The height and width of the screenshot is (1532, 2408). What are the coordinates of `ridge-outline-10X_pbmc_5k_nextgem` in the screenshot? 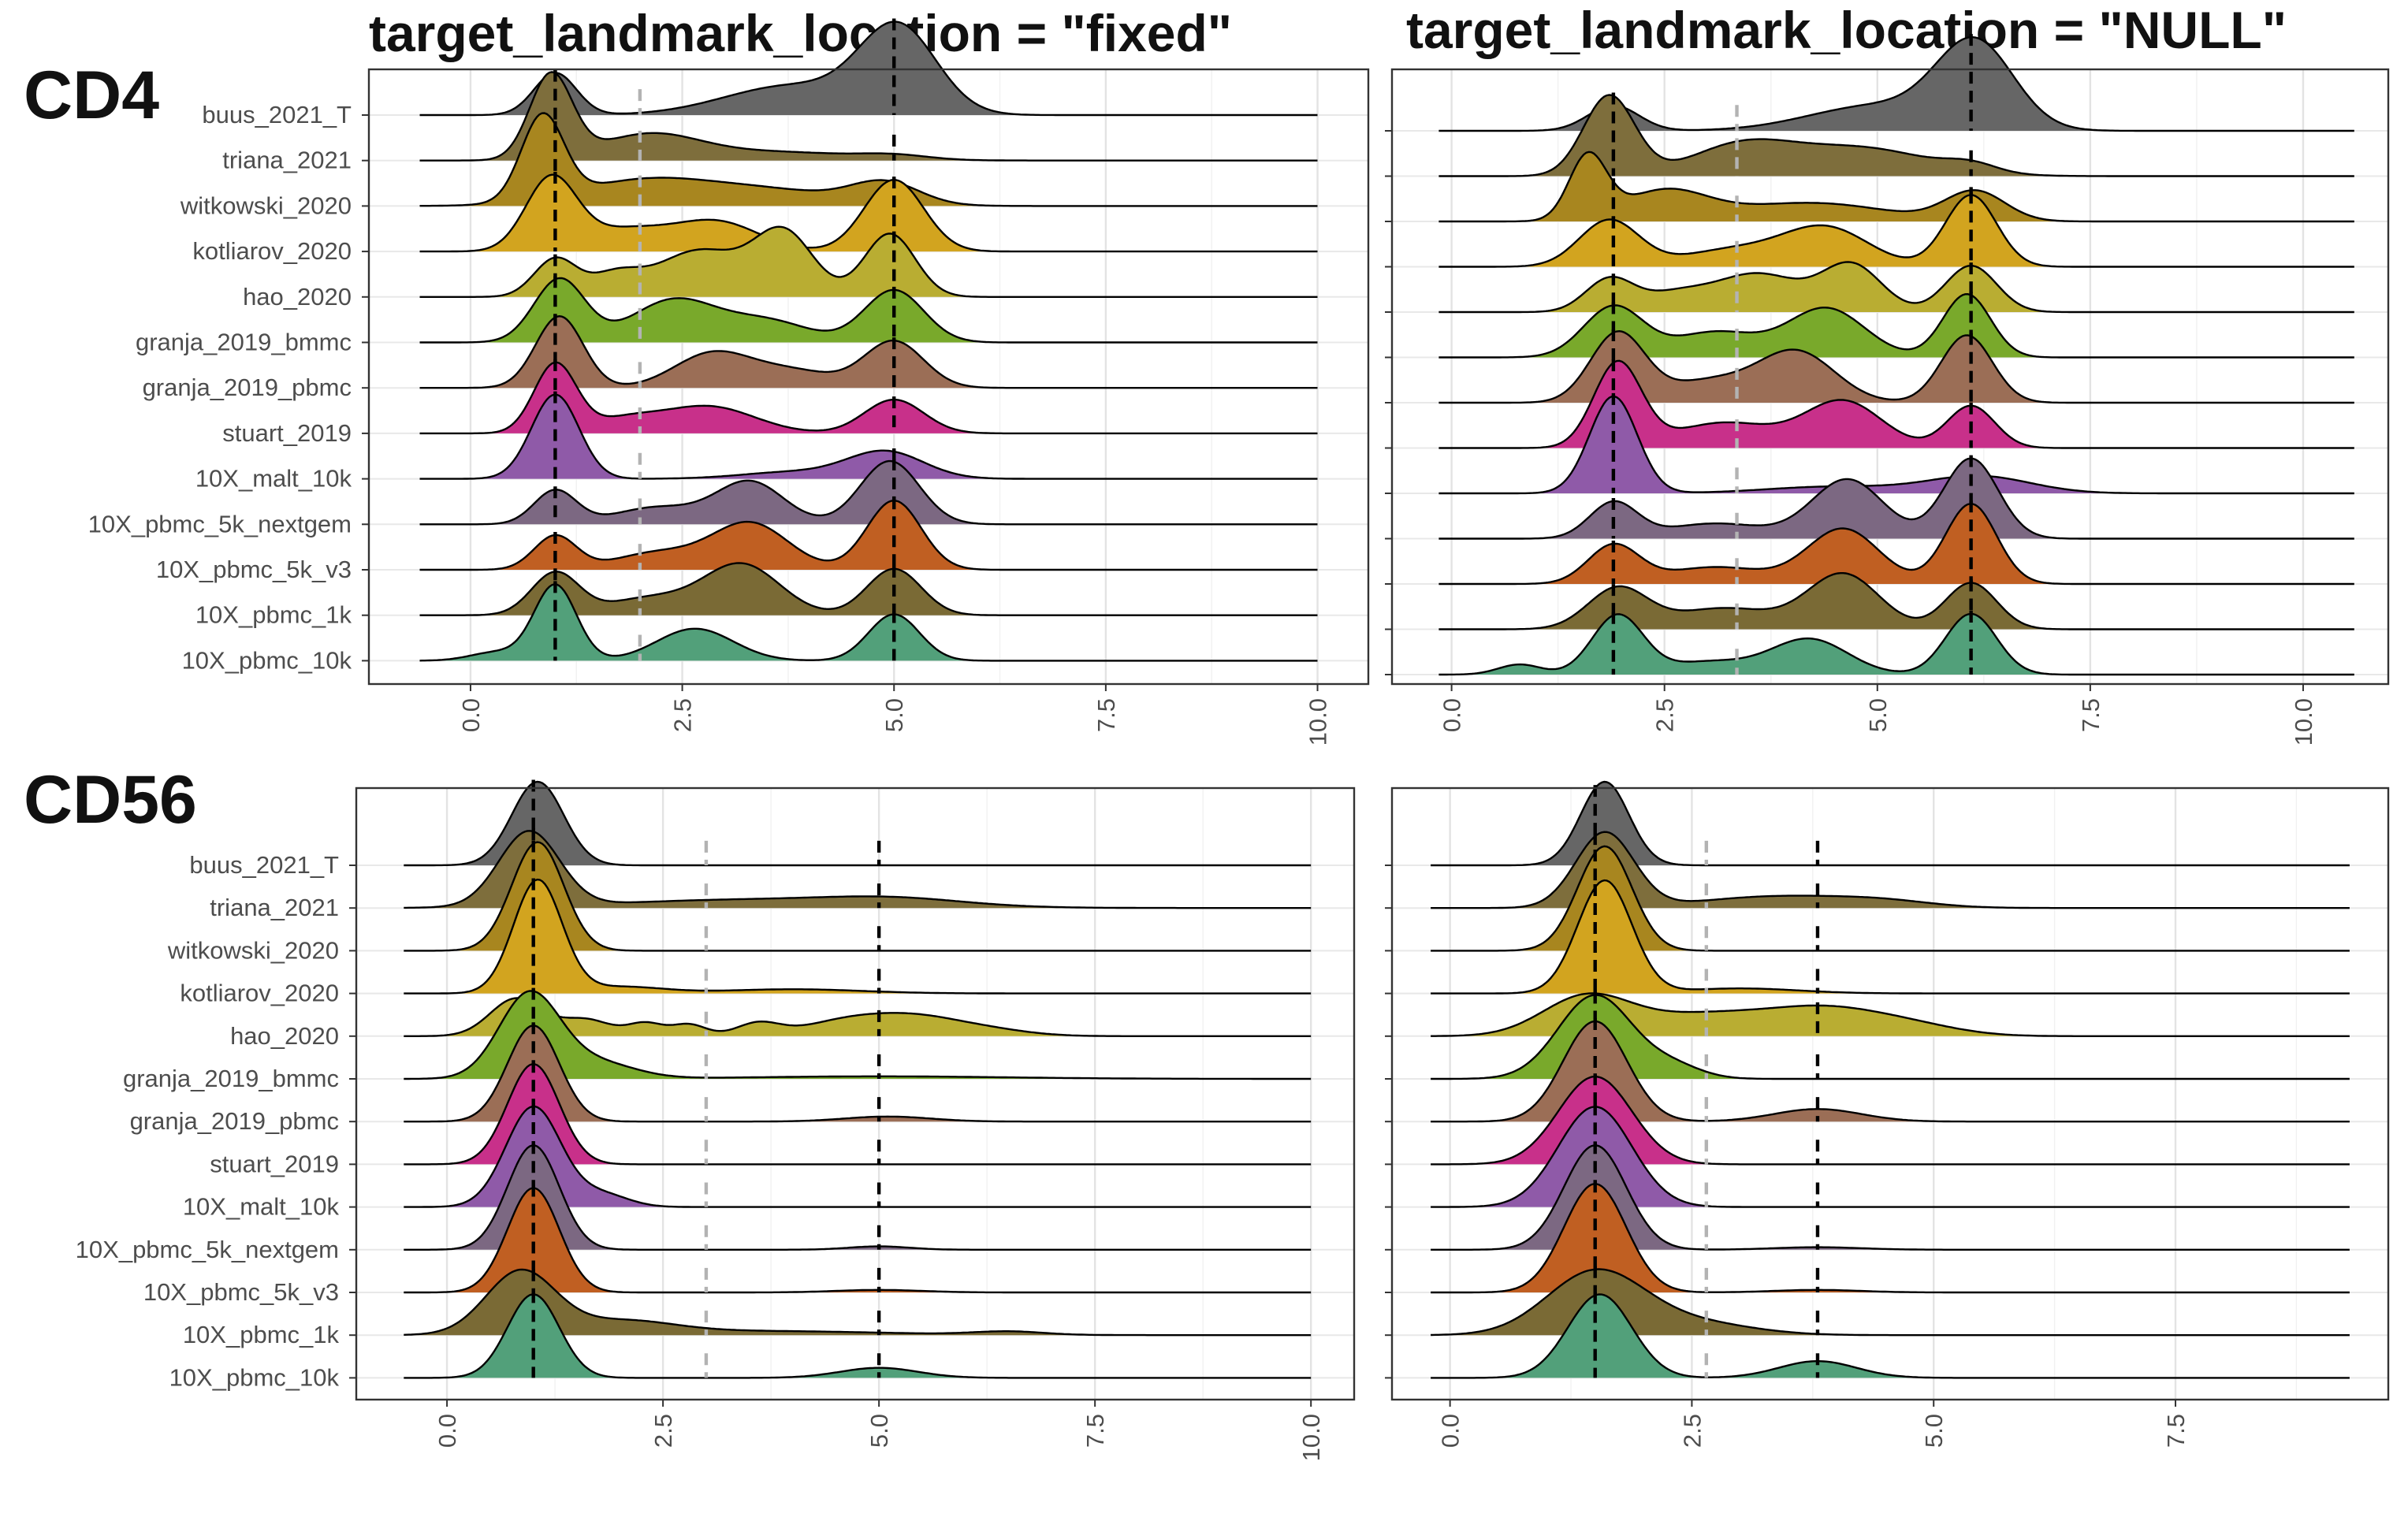 It's located at (1896, 498).